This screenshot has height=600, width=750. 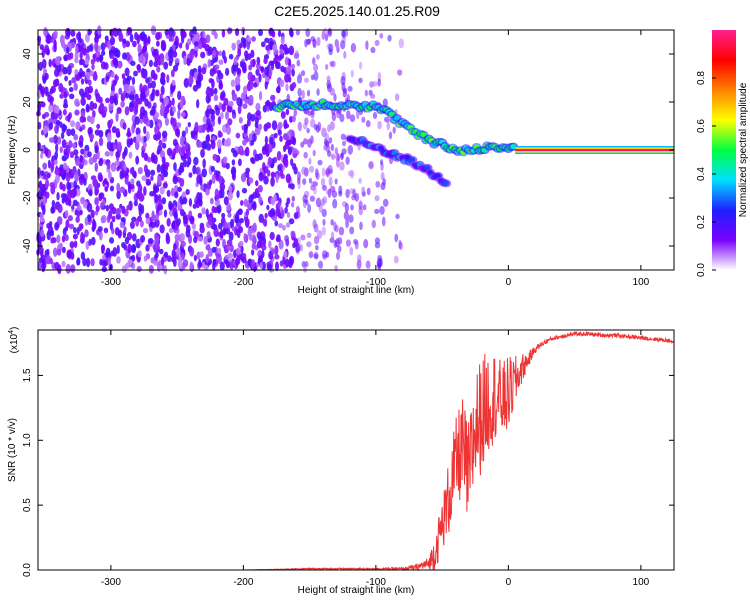 I want to click on snr-exponent-power: 4, so click(x=11, y=332).